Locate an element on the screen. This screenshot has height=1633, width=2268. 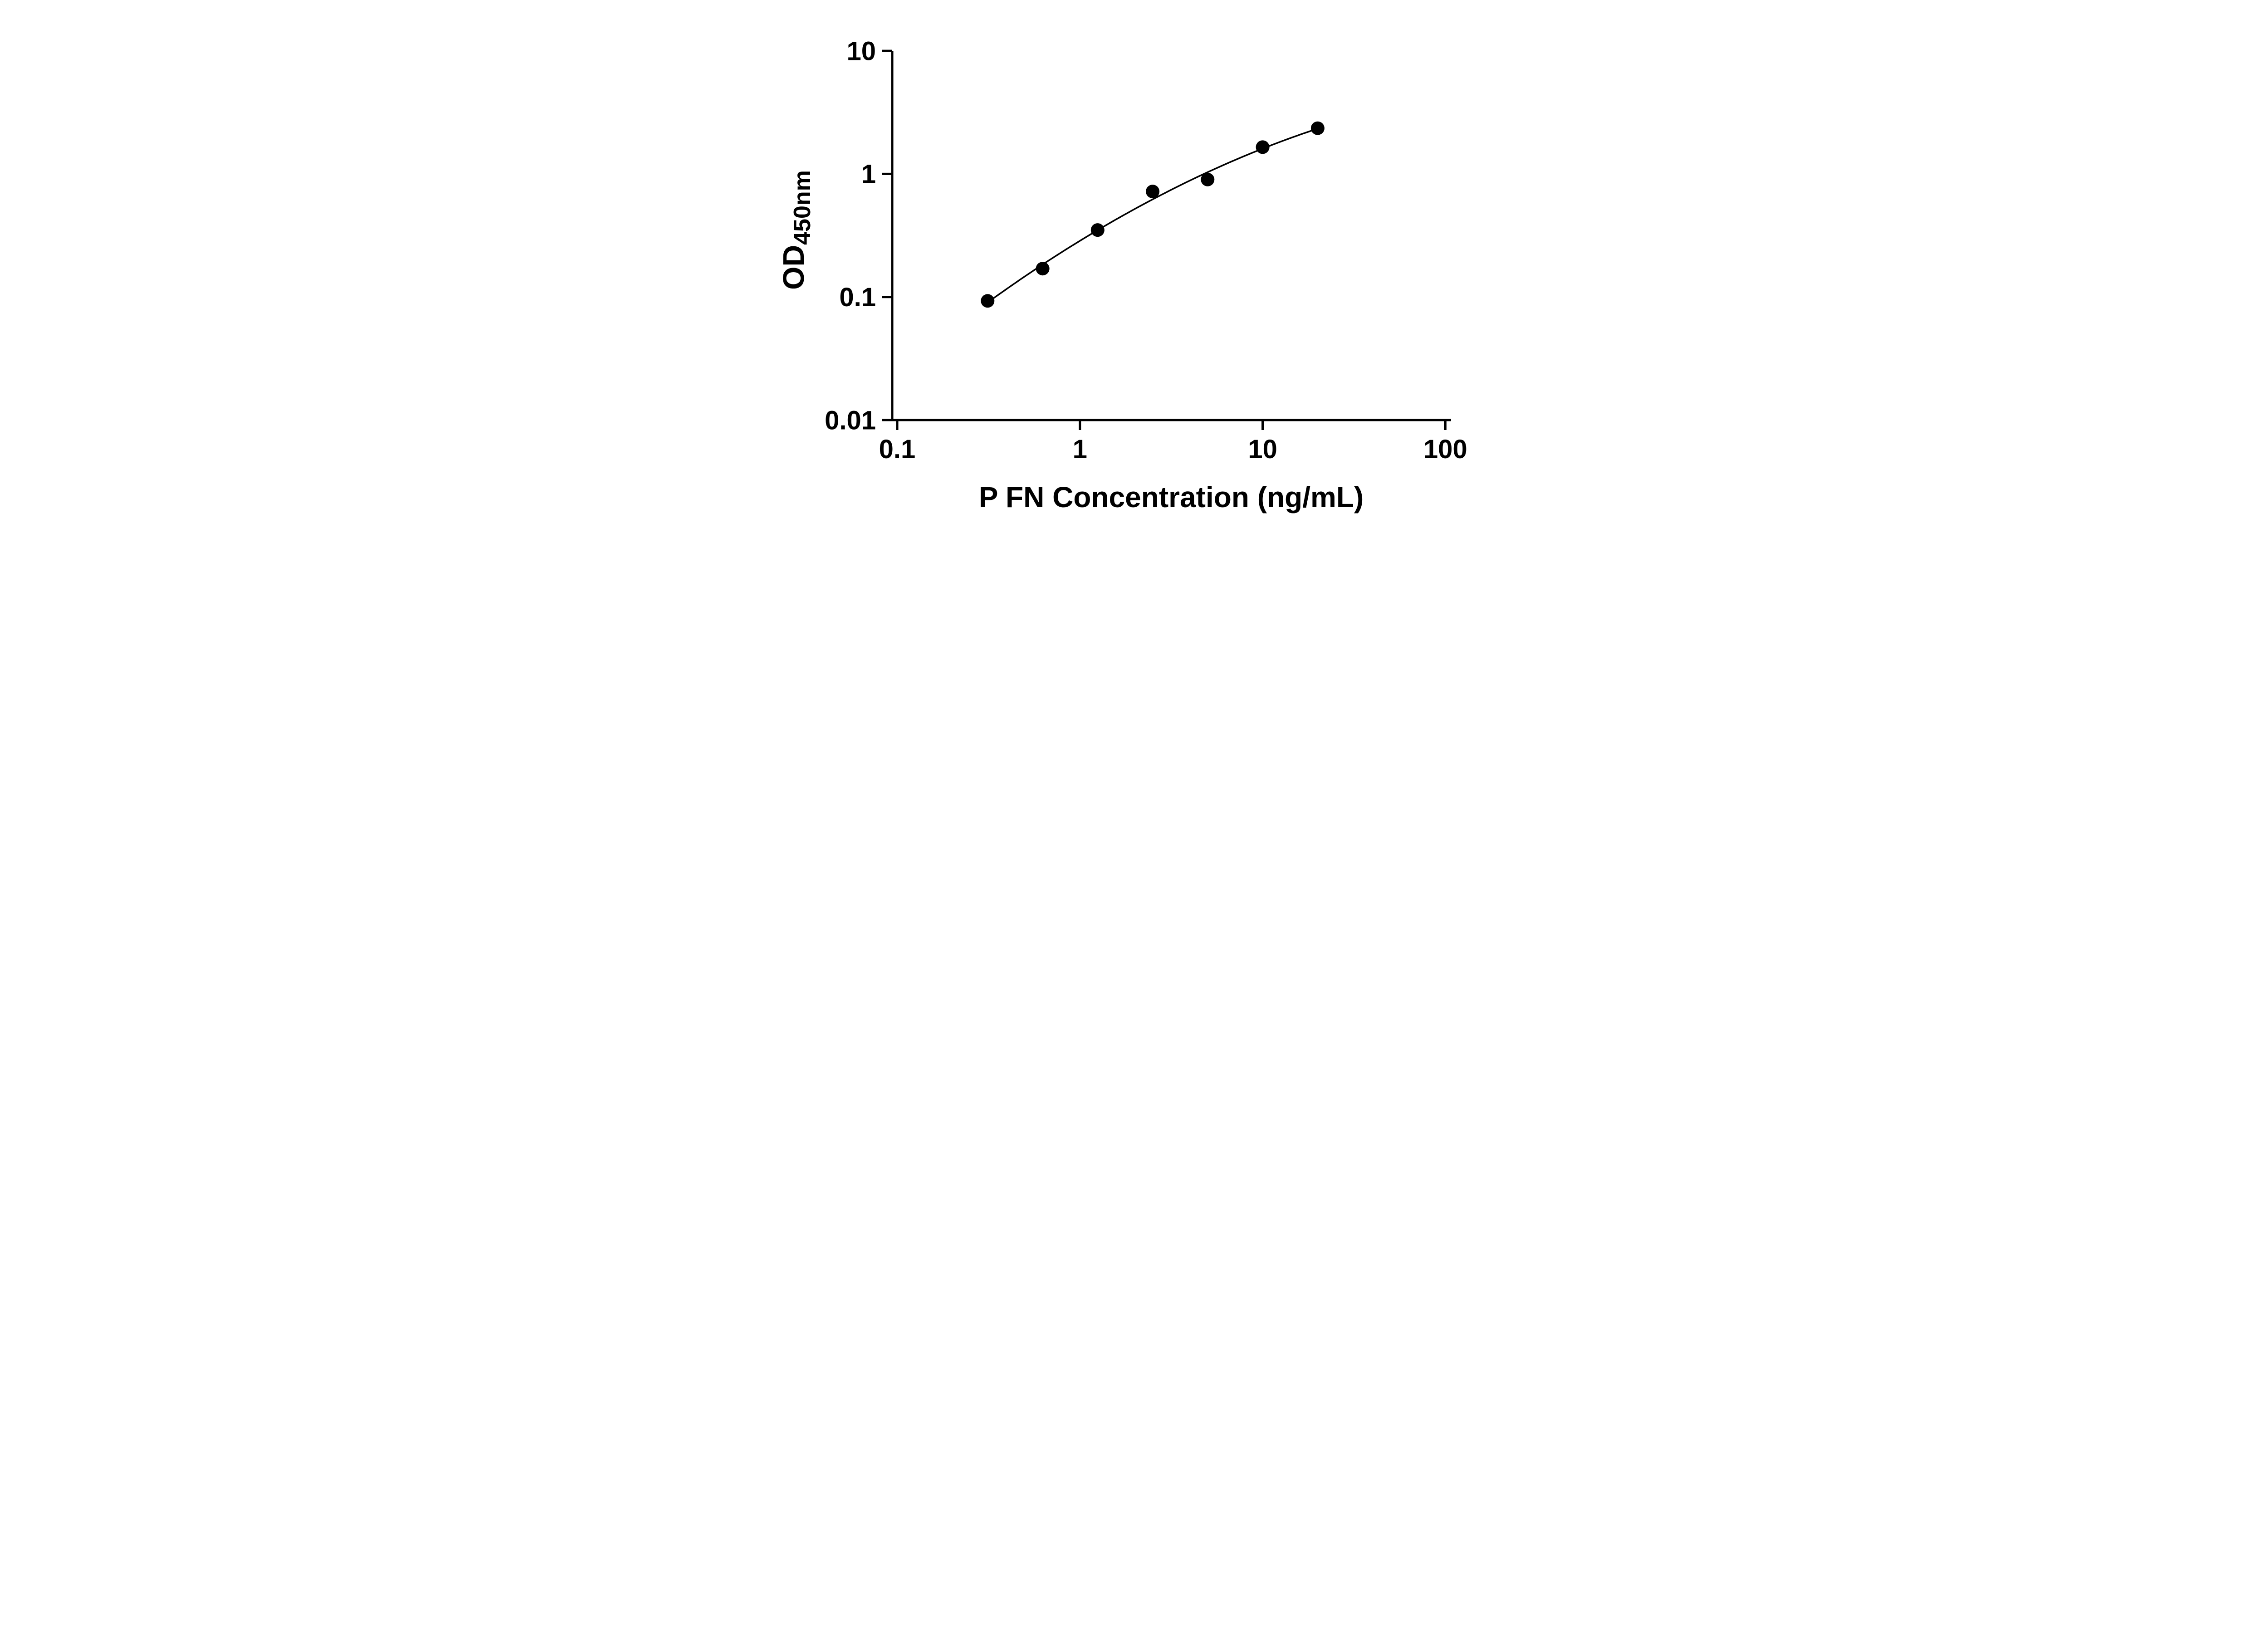
axes is located at coordinates (1171, 236).